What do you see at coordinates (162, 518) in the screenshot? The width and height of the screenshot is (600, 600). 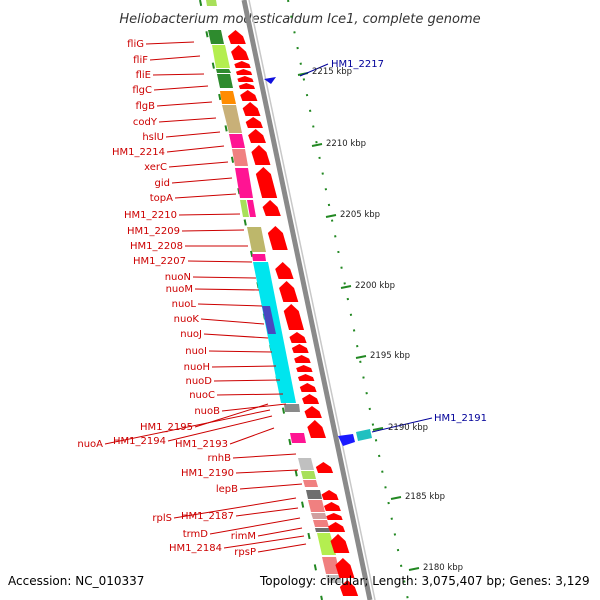 I see `gene-label: rplS` at bounding box center [162, 518].